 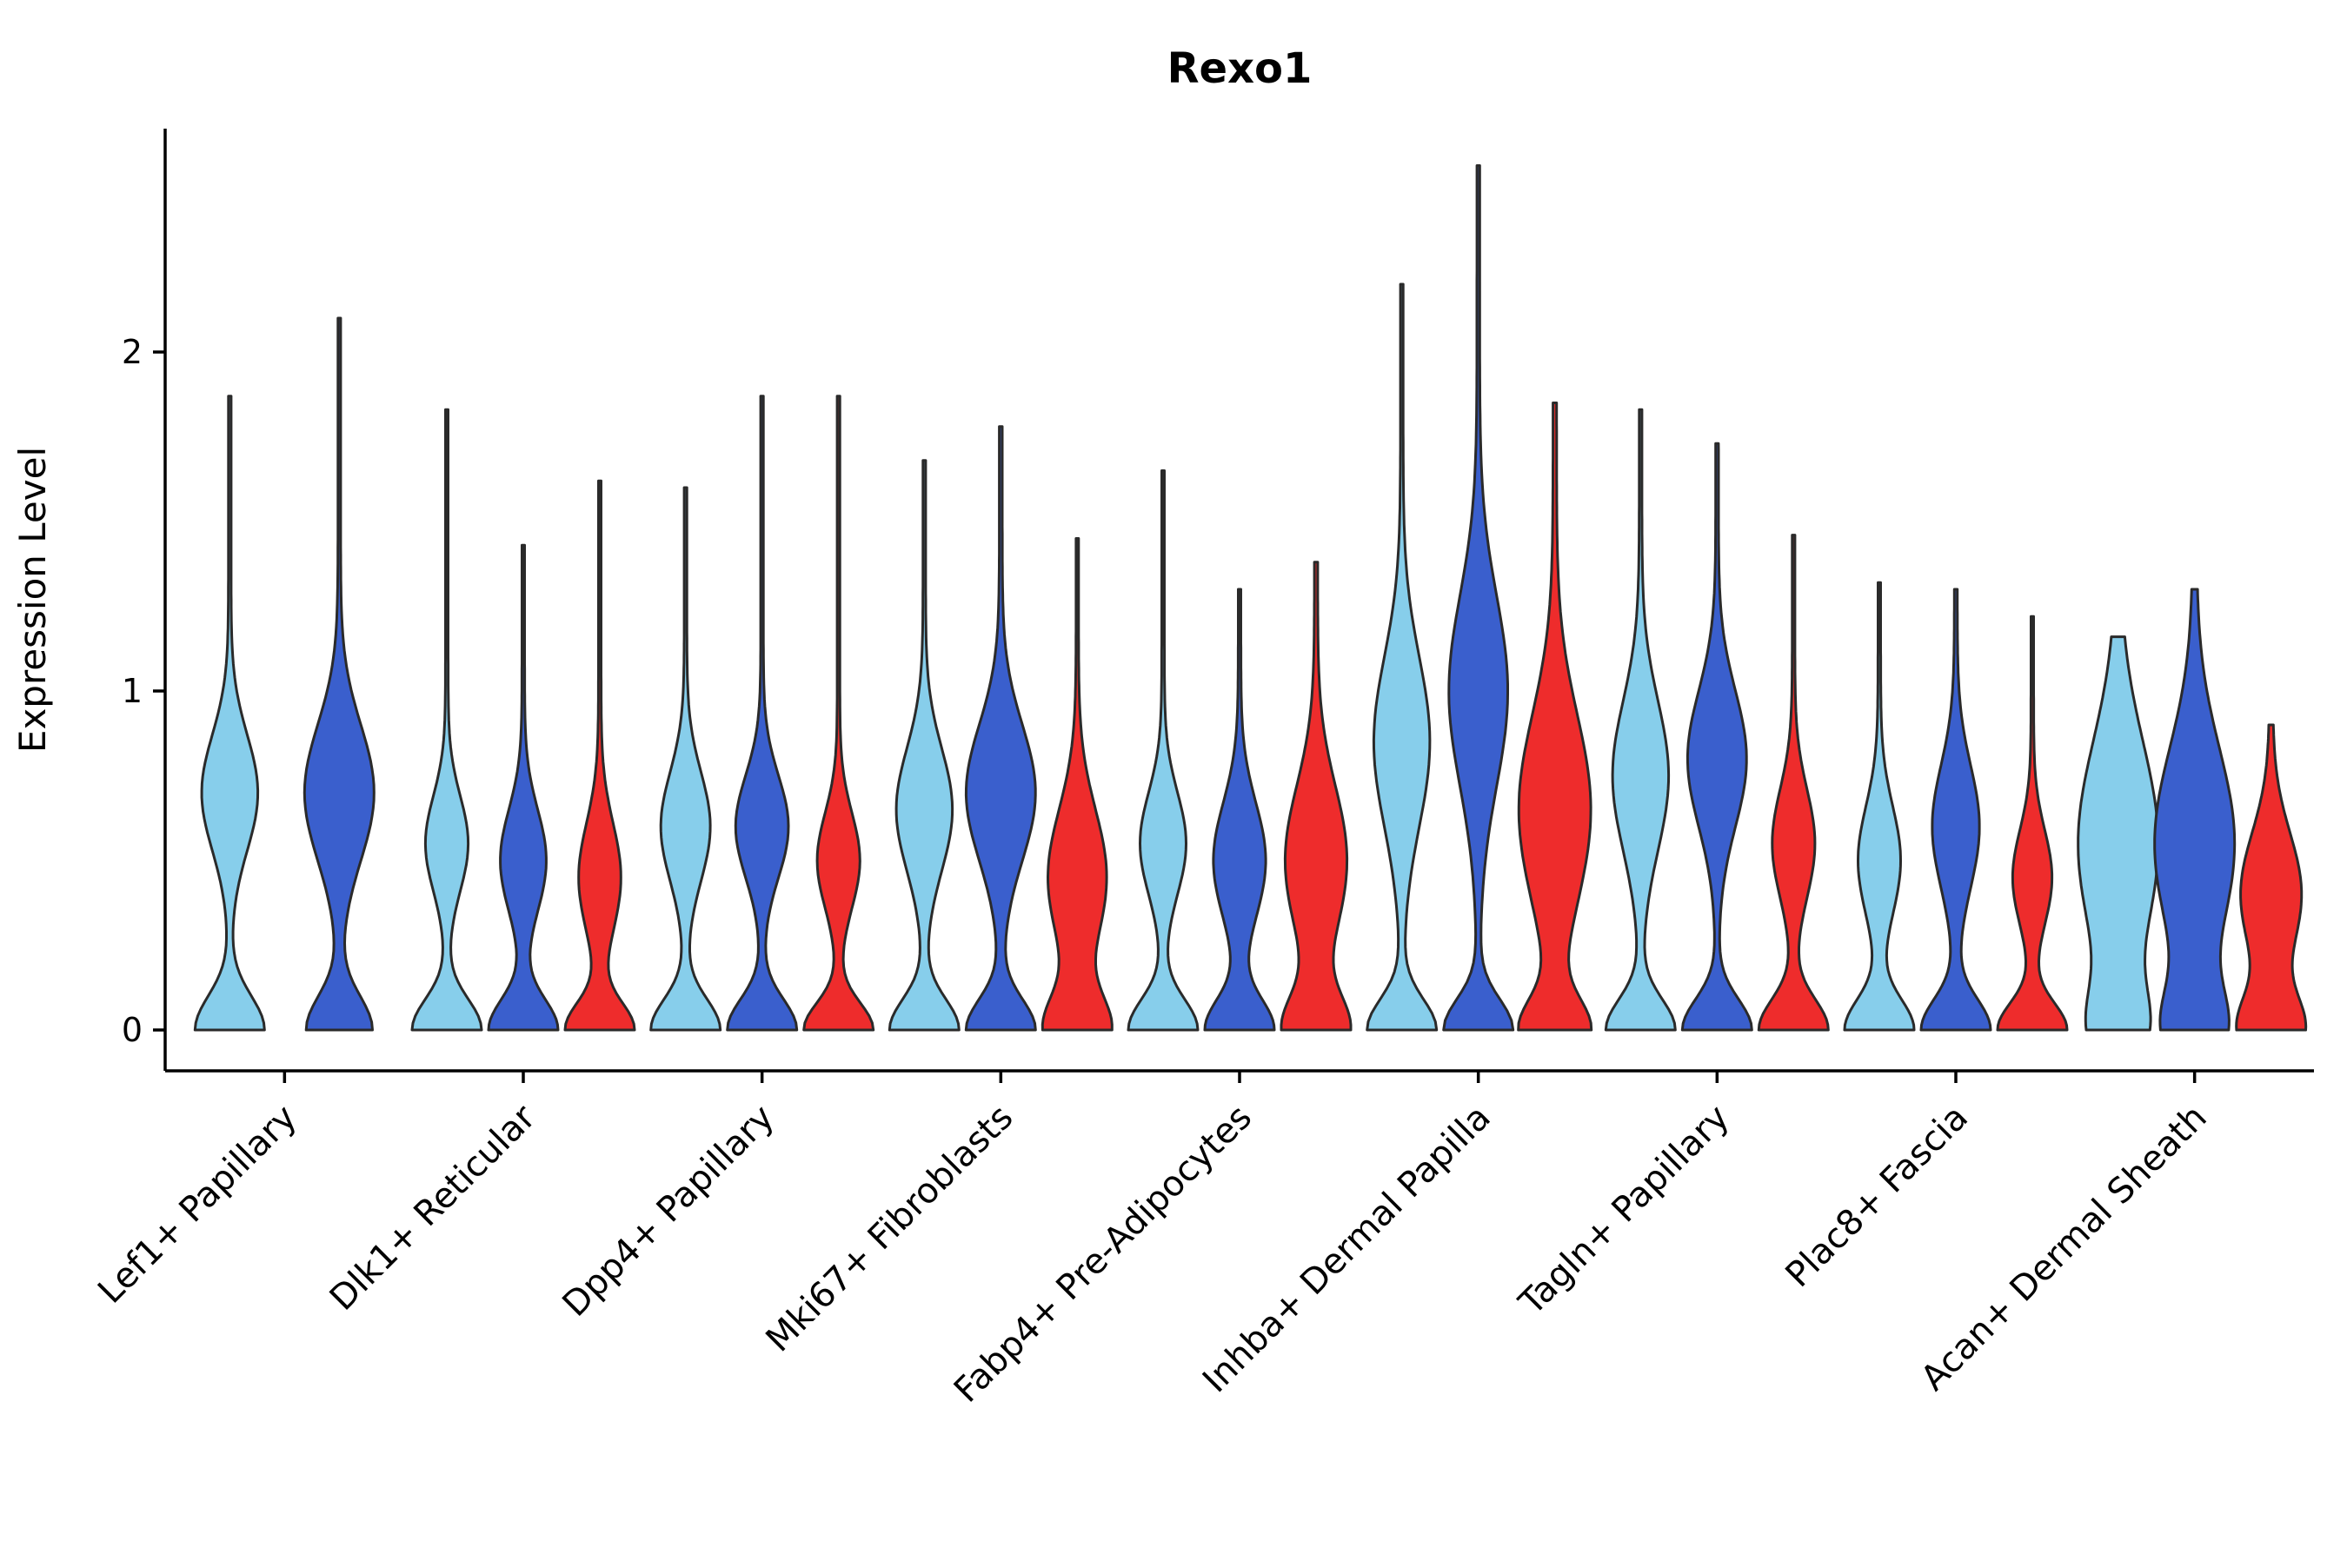 What do you see at coordinates (1240, 68) in the screenshot?
I see `chart-title: Rexo1` at bounding box center [1240, 68].